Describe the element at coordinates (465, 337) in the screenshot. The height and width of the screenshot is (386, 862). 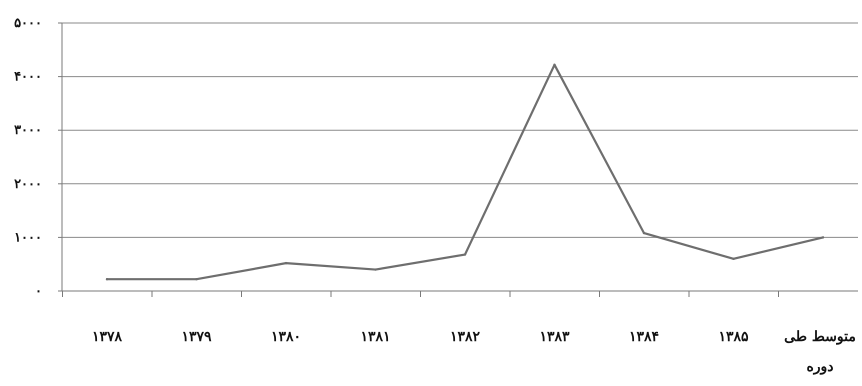
I see `x-tick-label-4: ۱۳۸۲` at that location.